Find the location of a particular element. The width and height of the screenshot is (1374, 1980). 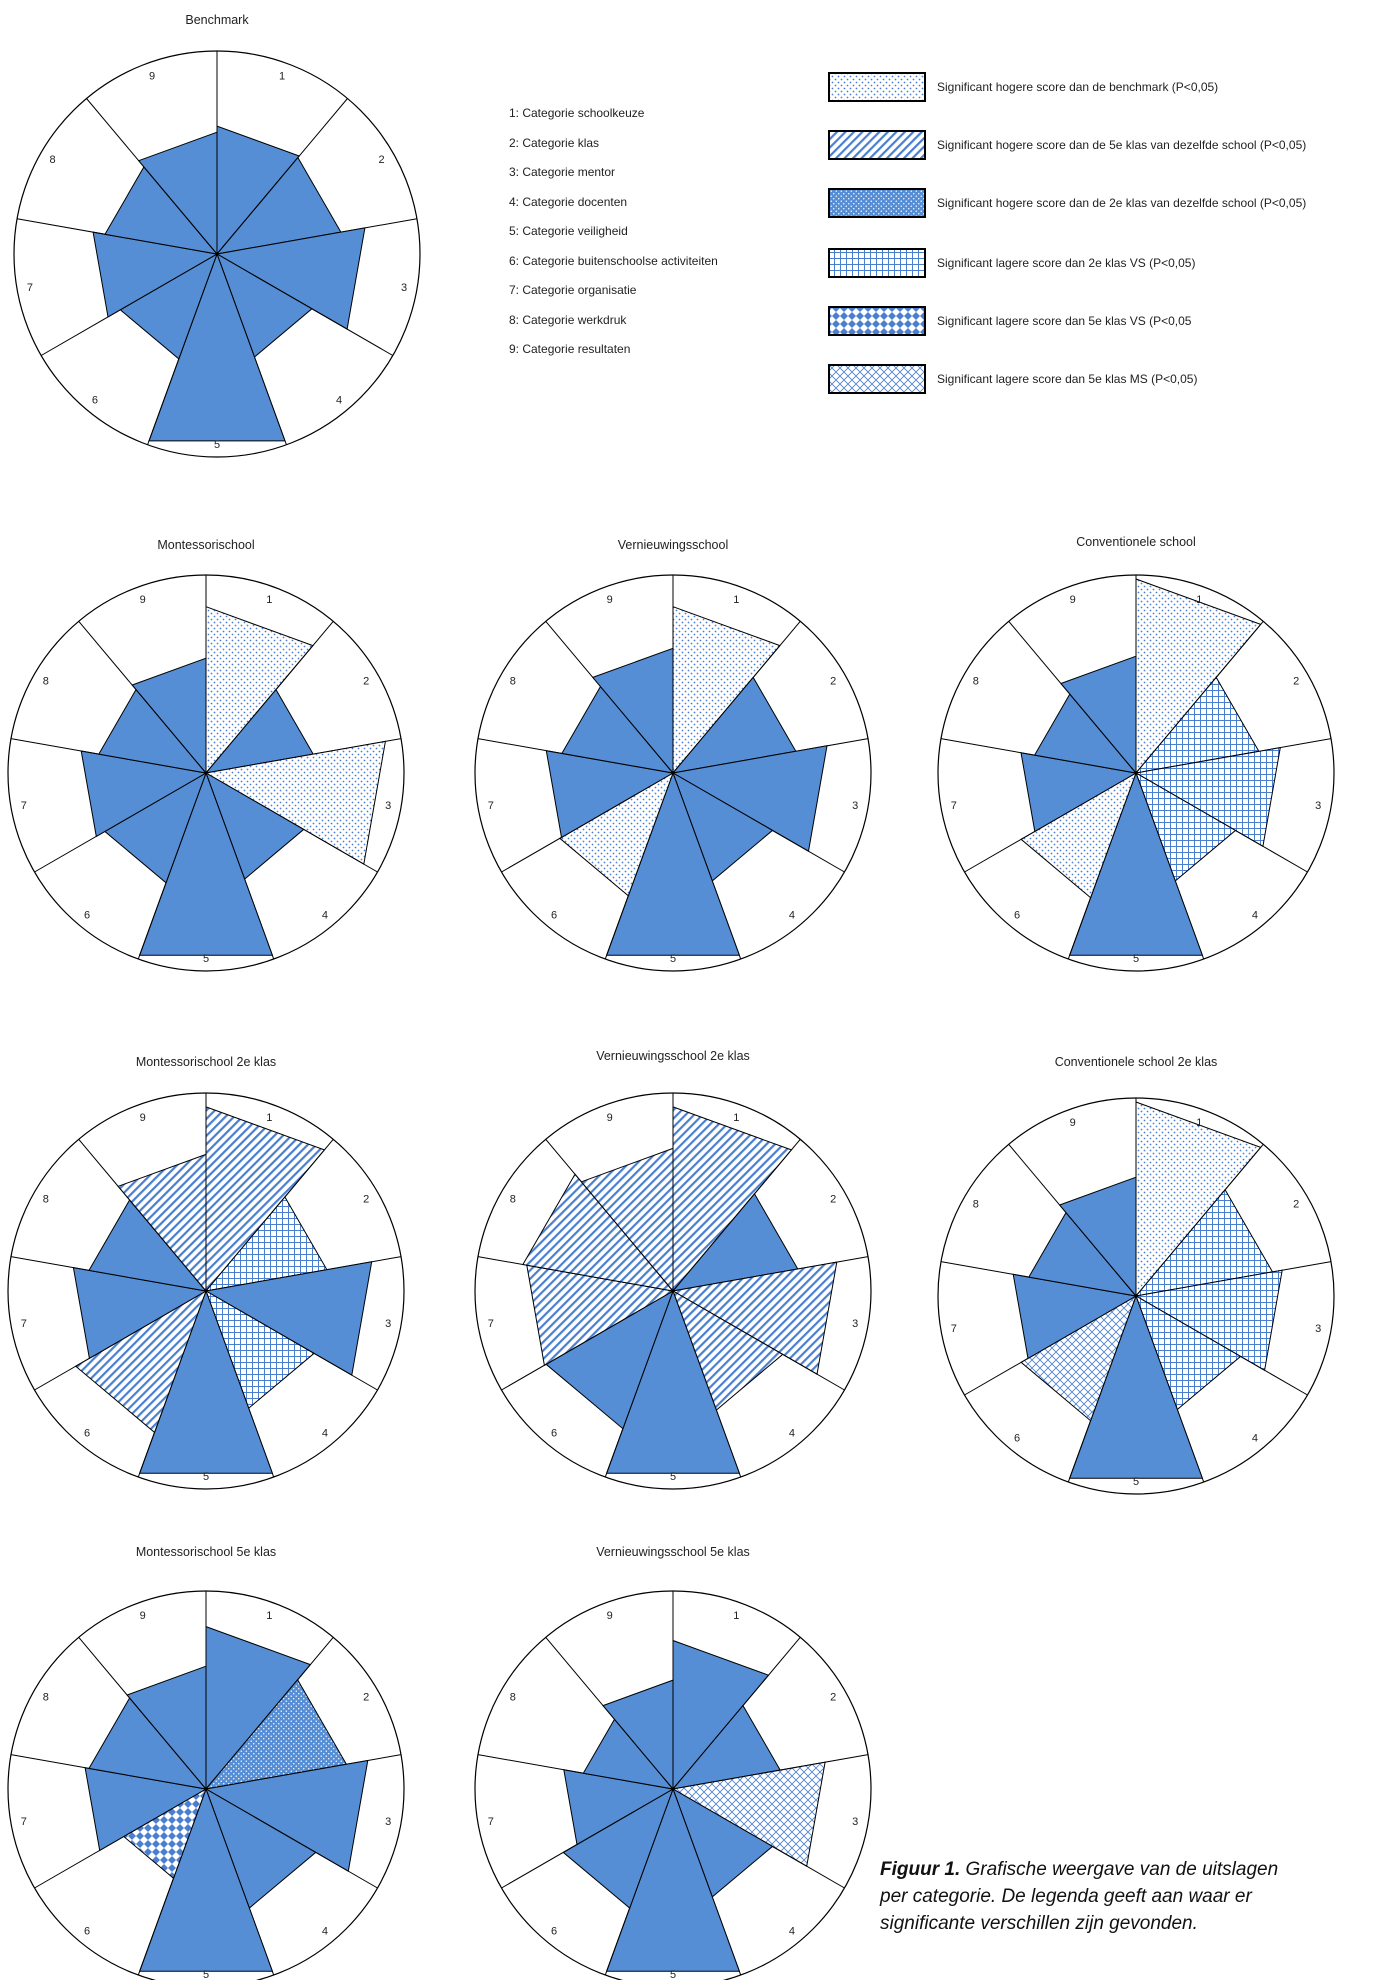

category-legend-item: 9: Categorie resultaten is located at coordinates (569, 349).